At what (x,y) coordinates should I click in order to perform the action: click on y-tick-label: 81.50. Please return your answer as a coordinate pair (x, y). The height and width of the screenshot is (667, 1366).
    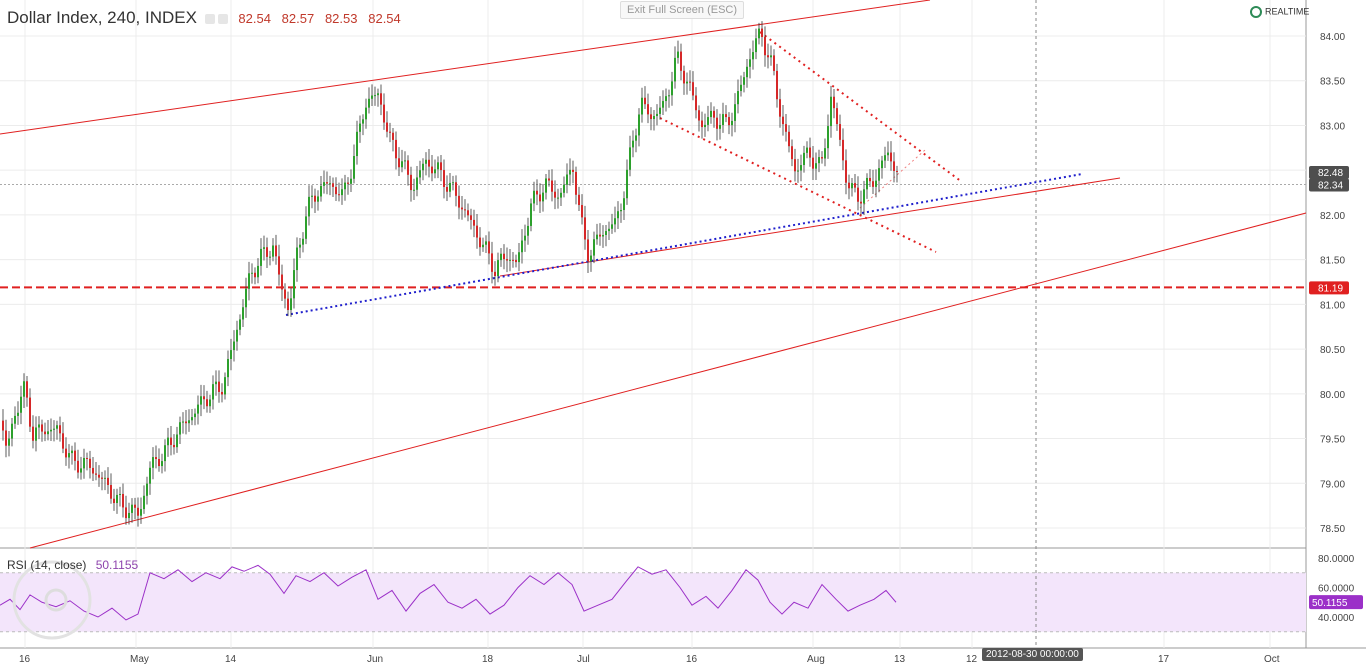
    Looking at the image, I should click on (1332, 261).